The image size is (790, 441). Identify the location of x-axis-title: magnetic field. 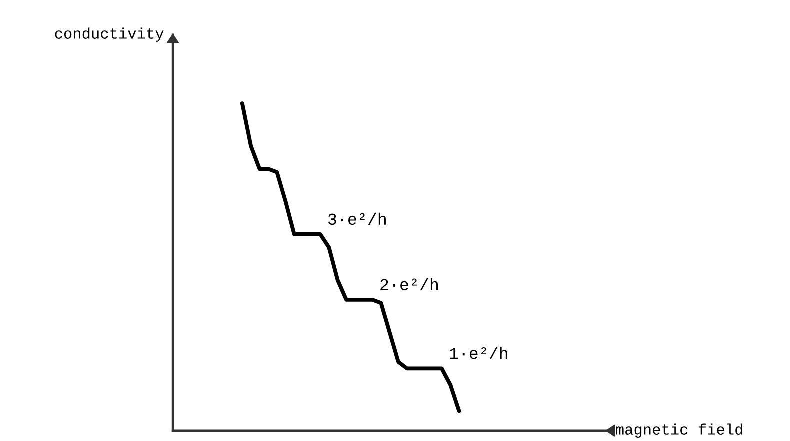
(679, 431).